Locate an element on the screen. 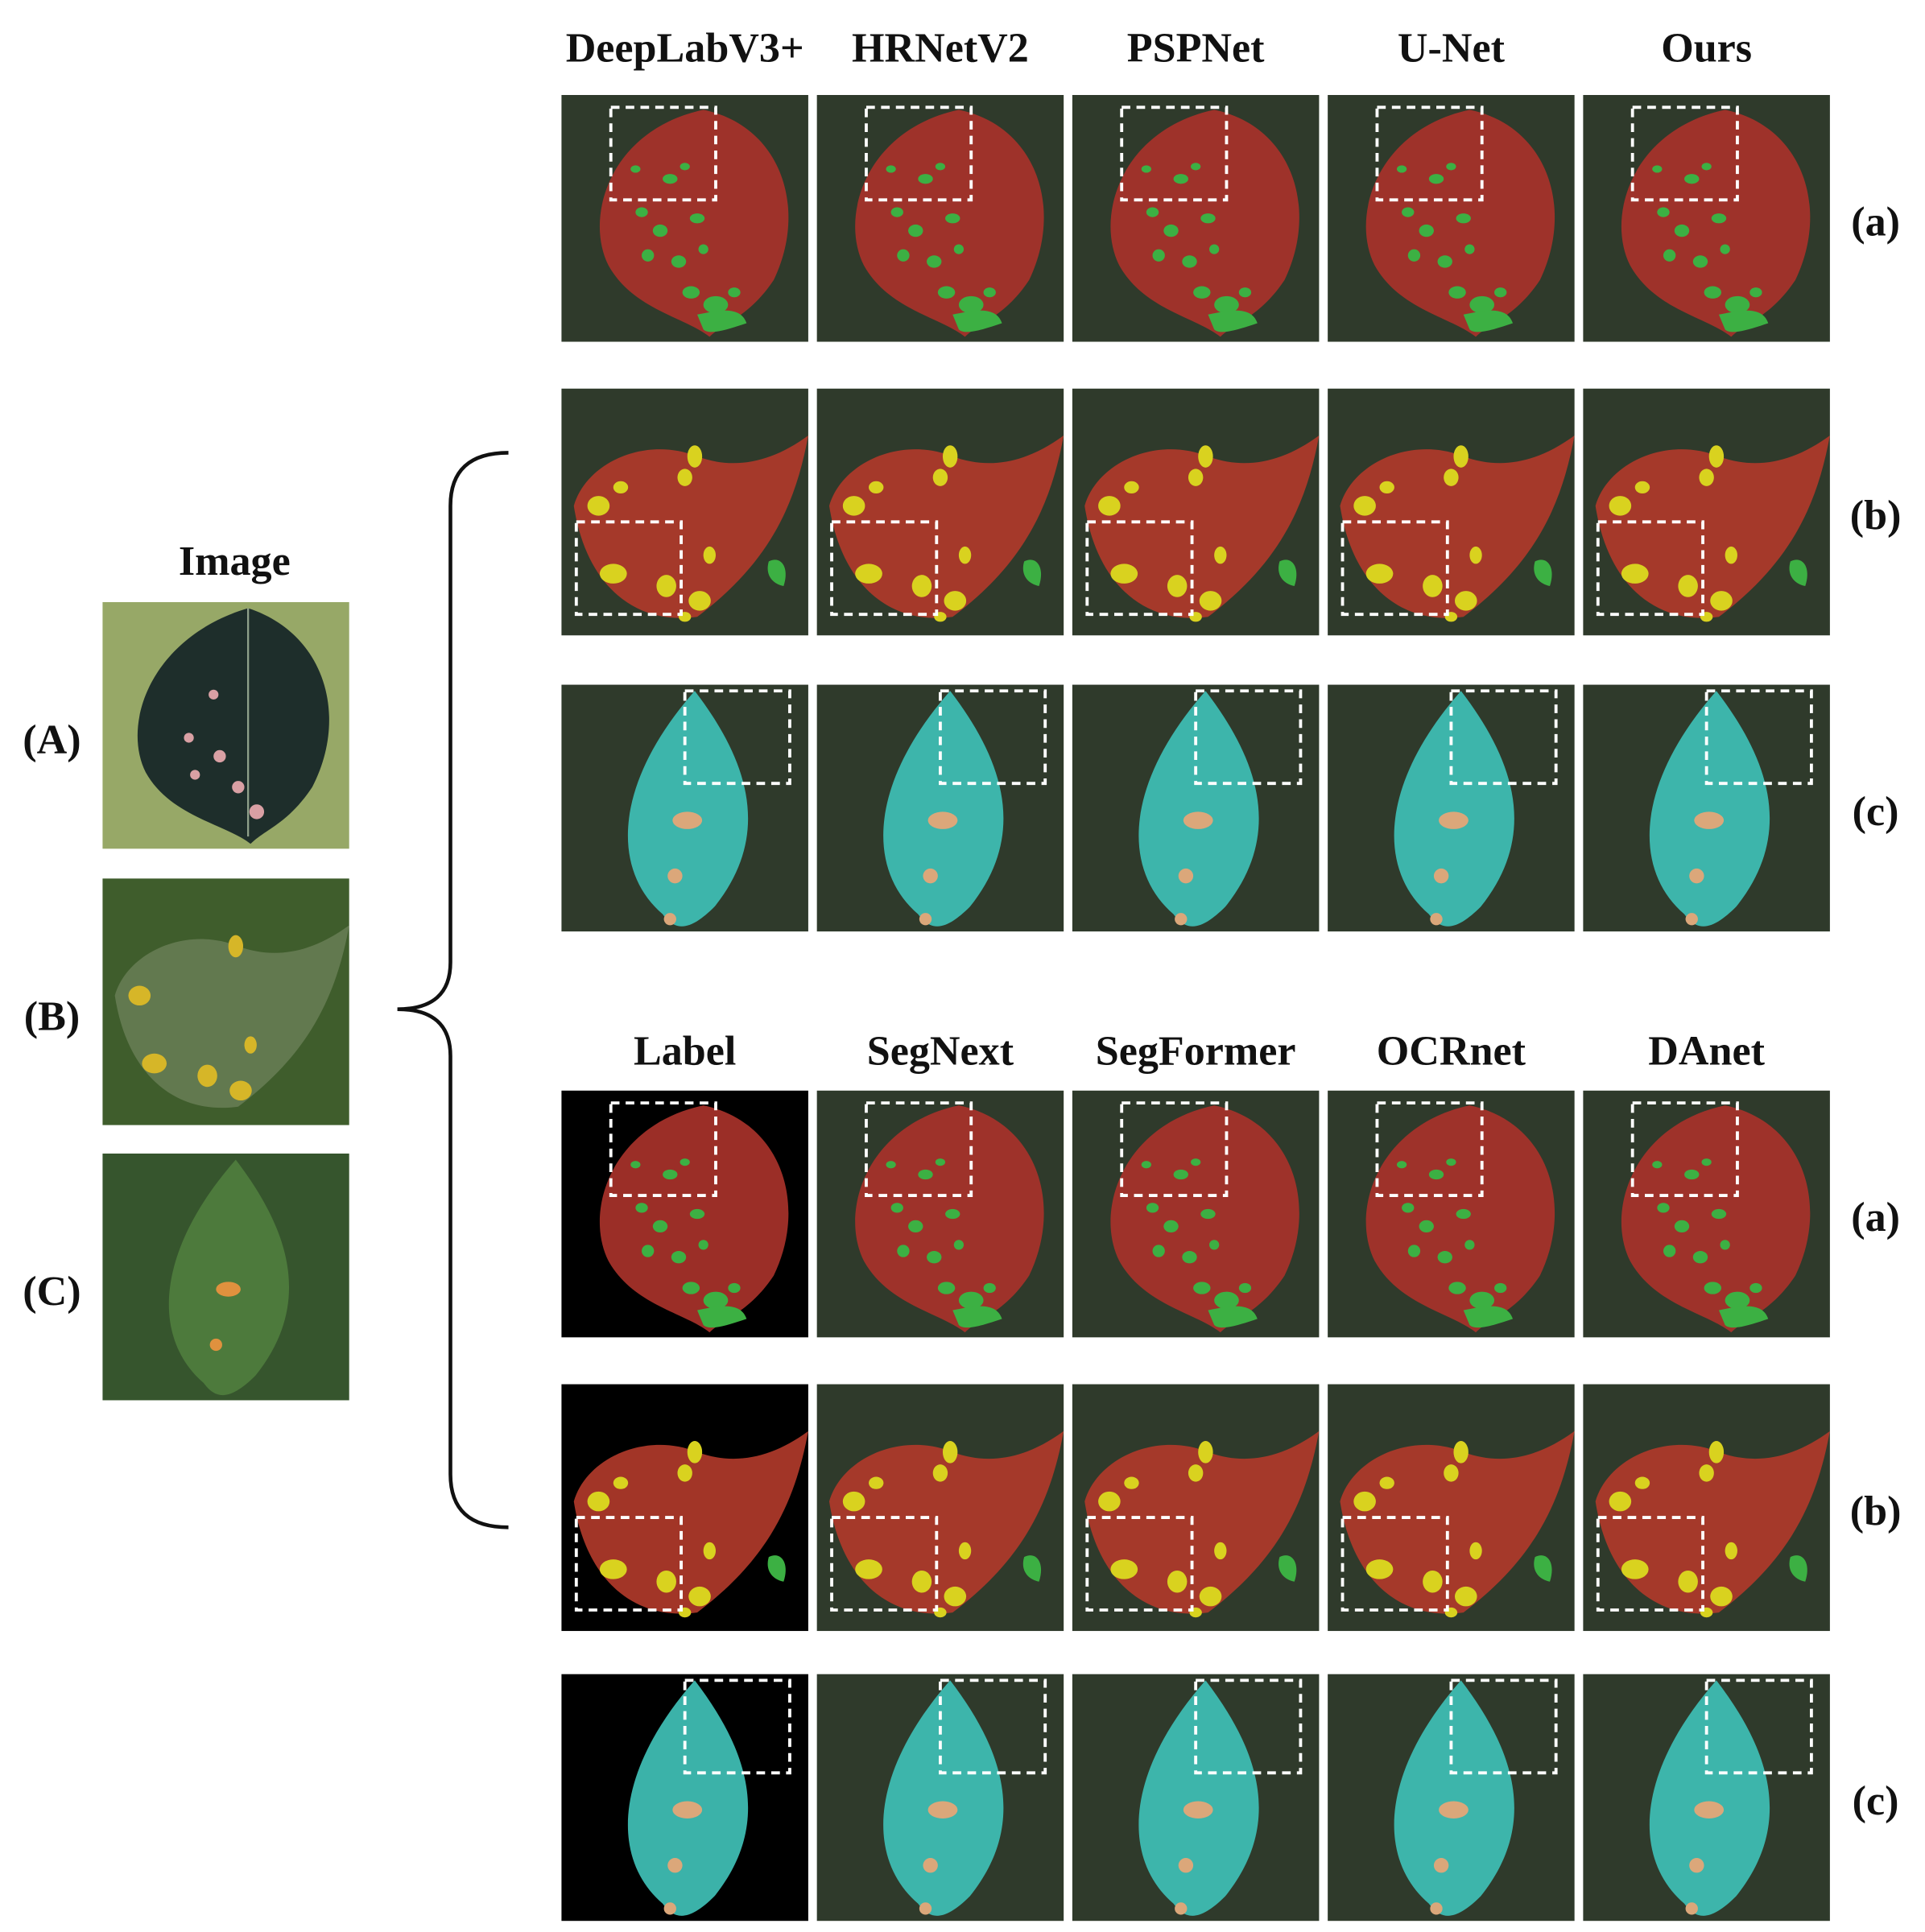 The width and height of the screenshot is (1925, 1932). method-header: Label is located at coordinates (685, 1051).